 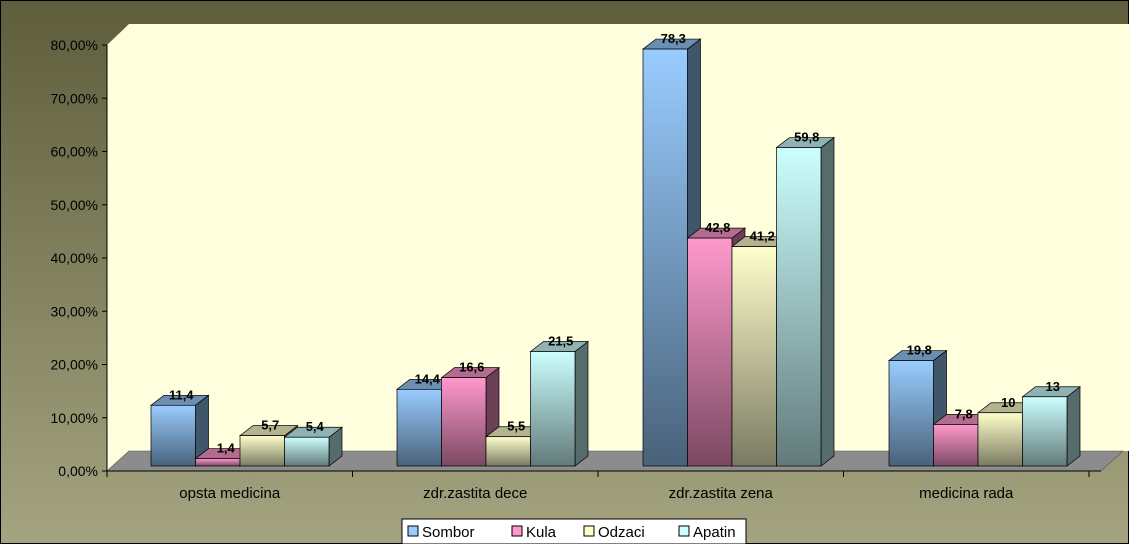 I want to click on y-tick-label: 0,00%, so click(x=78, y=471).